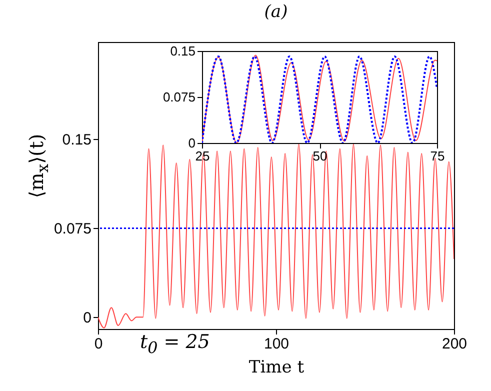 The image size is (491, 391). What do you see at coordinates (437, 156) in the screenshot?
I see `x-tick-label: 75` at bounding box center [437, 156].